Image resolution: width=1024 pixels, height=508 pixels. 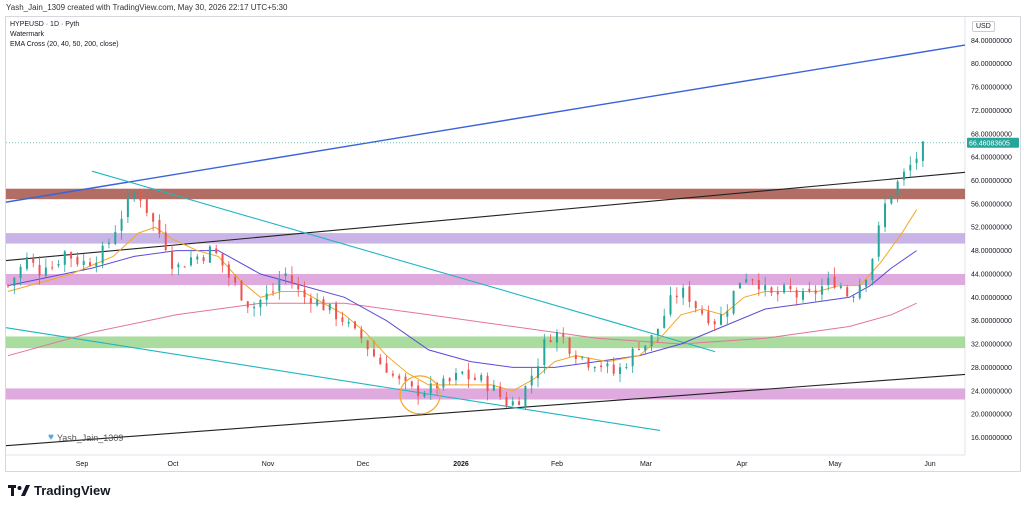 What do you see at coordinates (991, 134) in the screenshot?
I see `y-tick-label: 68.00000000` at bounding box center [991, 134].